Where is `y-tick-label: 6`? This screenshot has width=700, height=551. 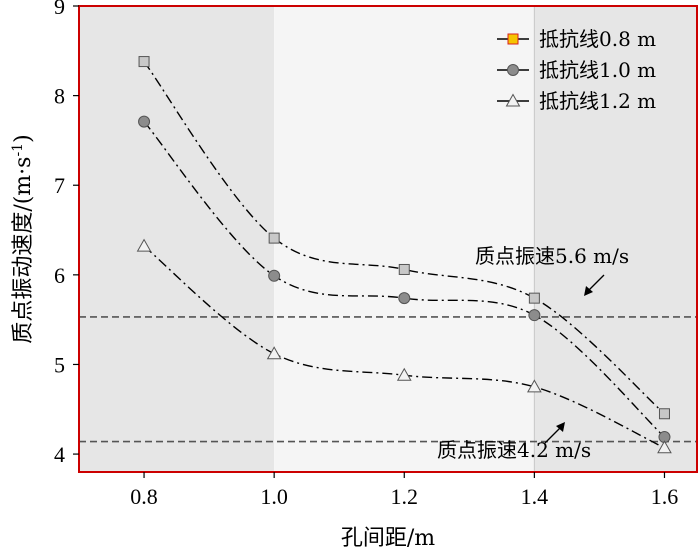 y-tick-label: 6 is located at coordinates (59, 275).